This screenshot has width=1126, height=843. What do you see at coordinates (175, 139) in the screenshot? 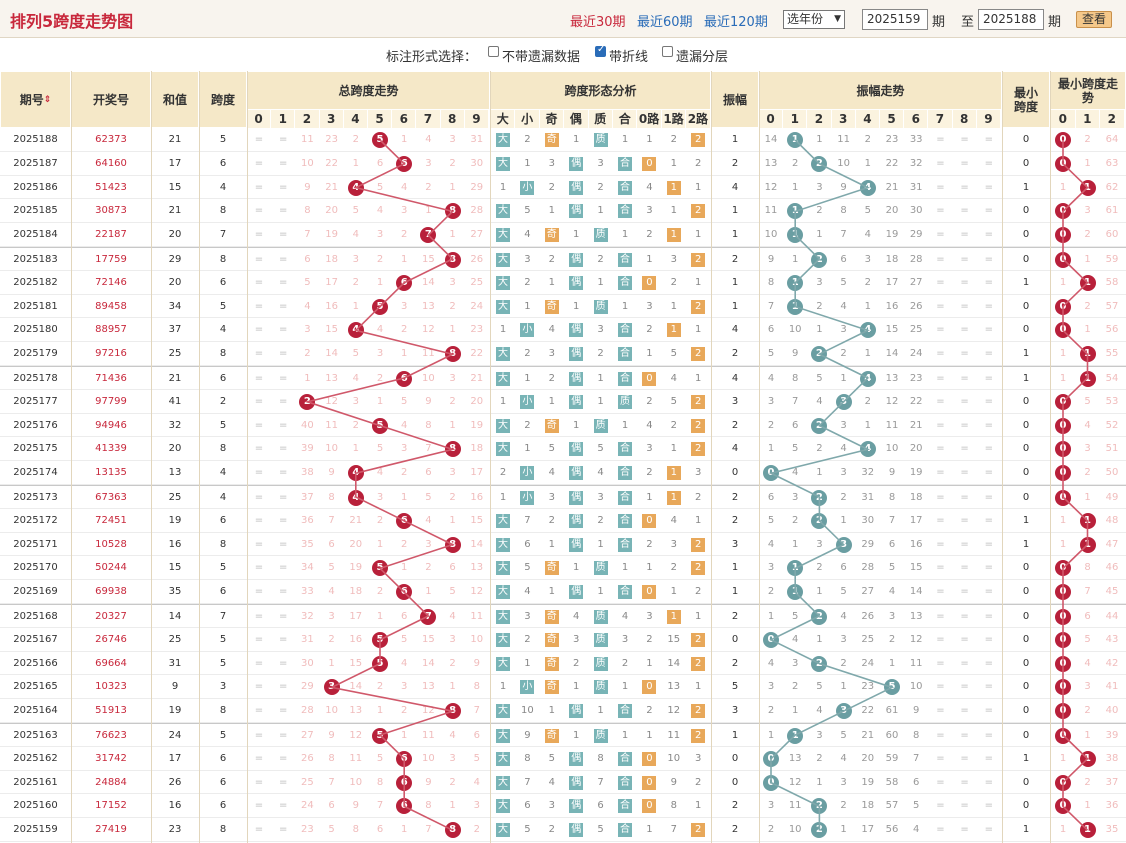
I see `sum-cell: 21` at bounding box center [175, 139].